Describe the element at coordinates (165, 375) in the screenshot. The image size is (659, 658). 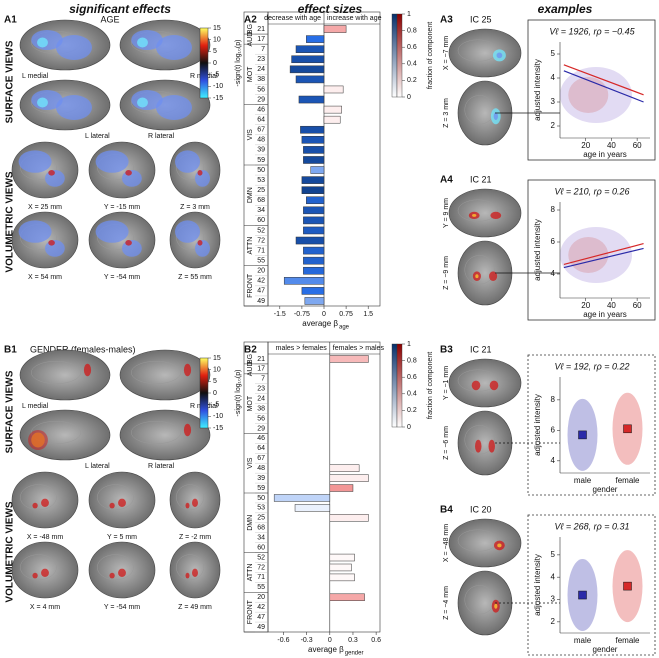
I see `brain-shape` at that location.